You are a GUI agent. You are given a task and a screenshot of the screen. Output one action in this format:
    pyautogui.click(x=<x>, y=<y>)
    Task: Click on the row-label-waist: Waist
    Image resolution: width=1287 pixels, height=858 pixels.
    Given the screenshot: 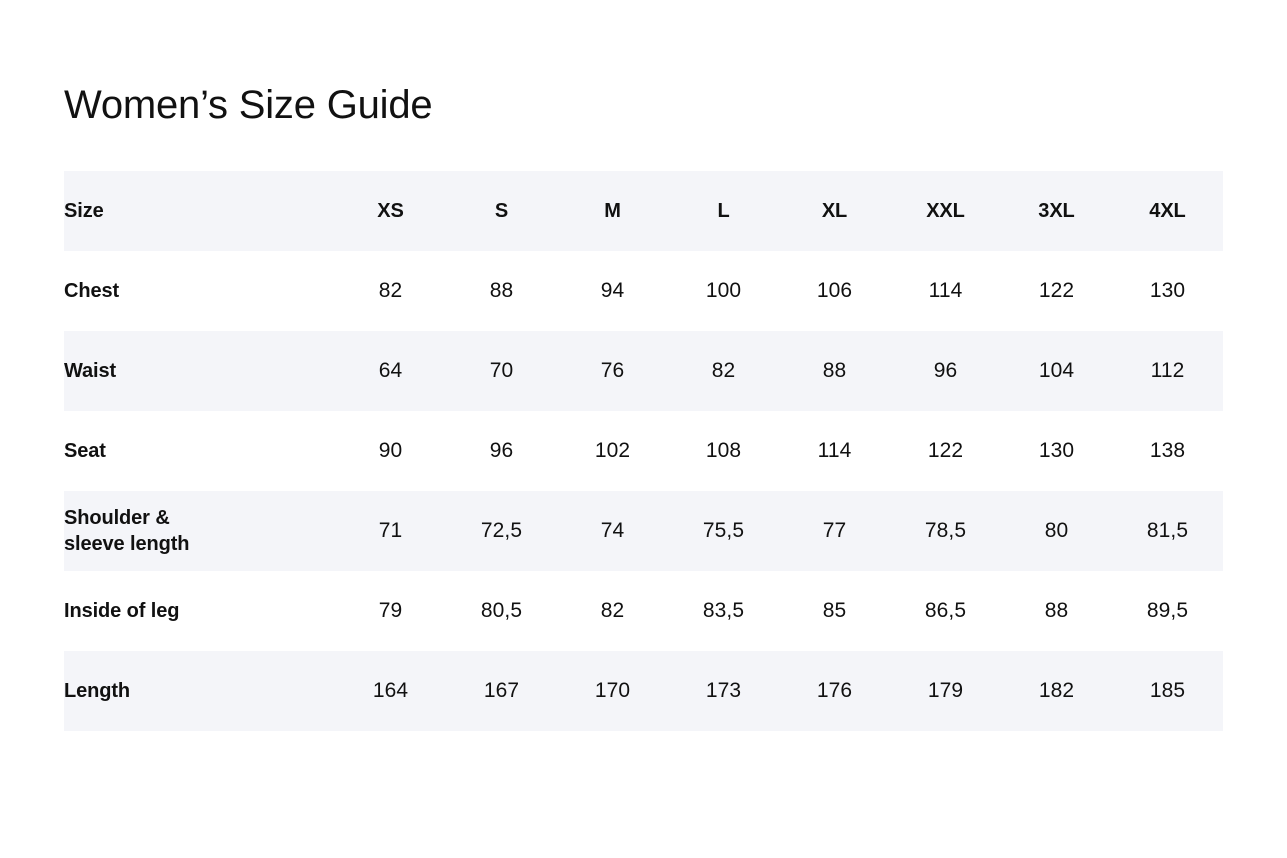 What is the action you would take?
    pyautogui.click(x=199, y=371)
    